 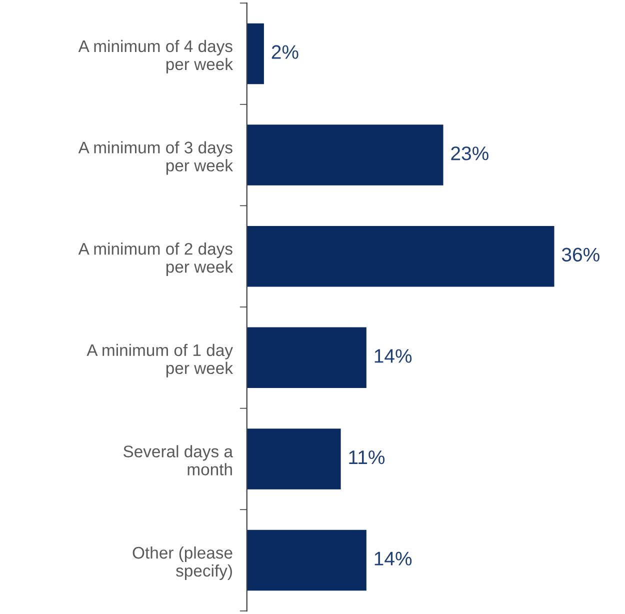 I want to click on data-label: 23%, so click(x=469, y=153).